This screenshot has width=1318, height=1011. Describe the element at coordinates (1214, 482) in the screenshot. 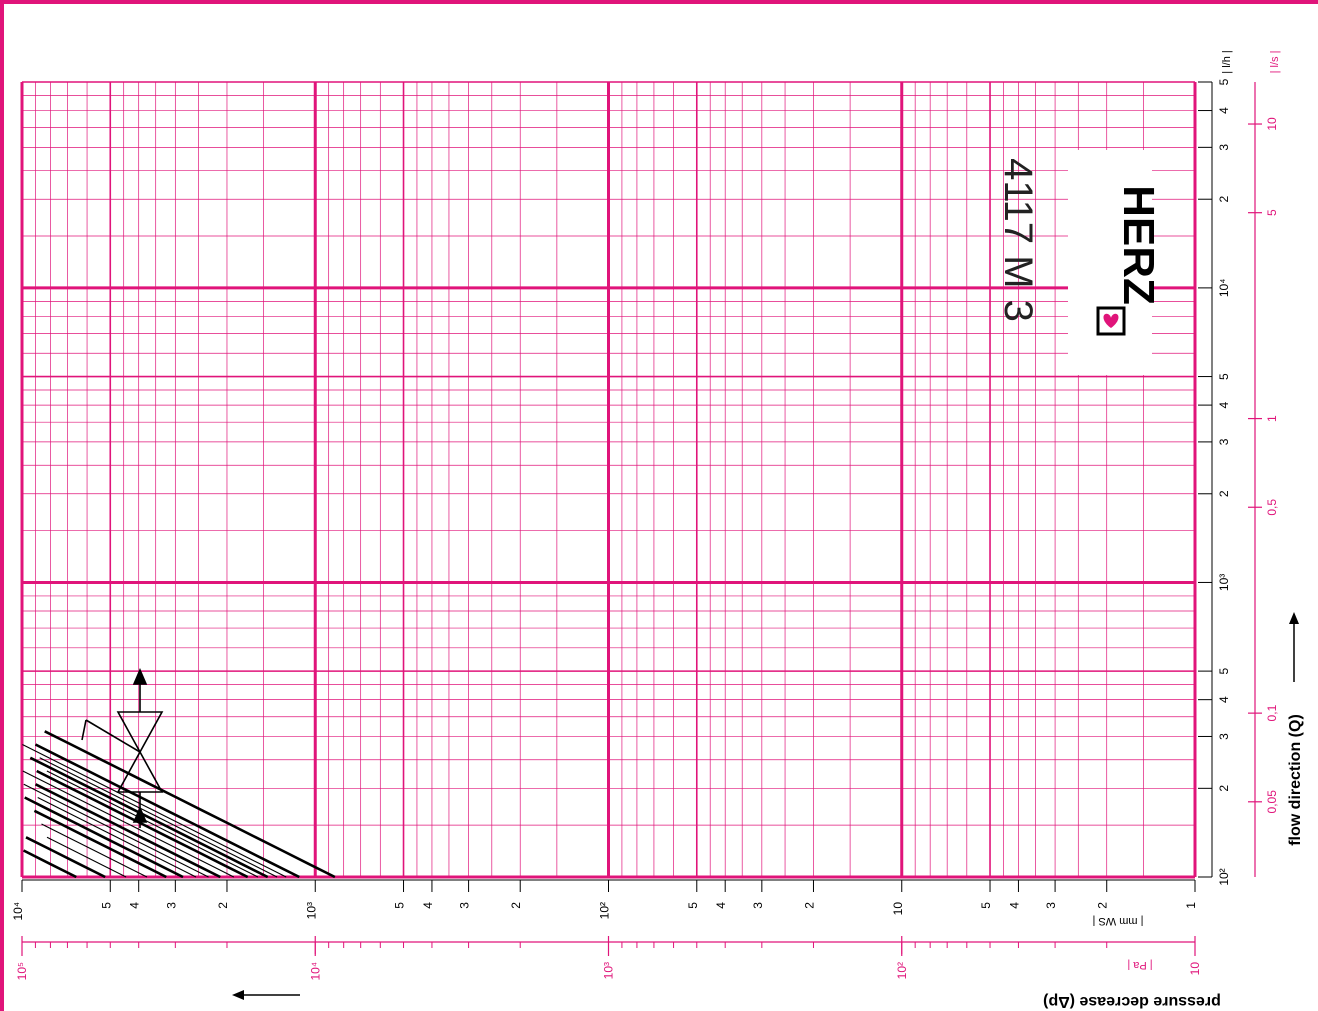

I see `flow-axis-ticks: 10² 2 3 4 5 10³ 2 3 4 5 10⁴ 2 3 4 5` at that location.